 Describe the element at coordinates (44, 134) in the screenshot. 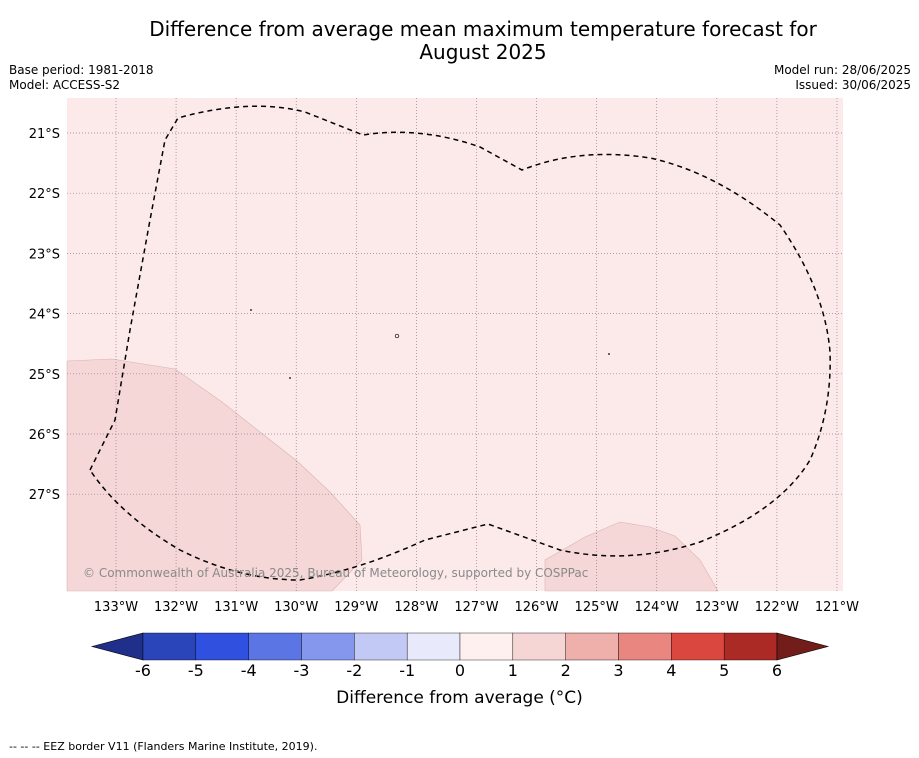

I see `latitude-label: 21°S` at that location.